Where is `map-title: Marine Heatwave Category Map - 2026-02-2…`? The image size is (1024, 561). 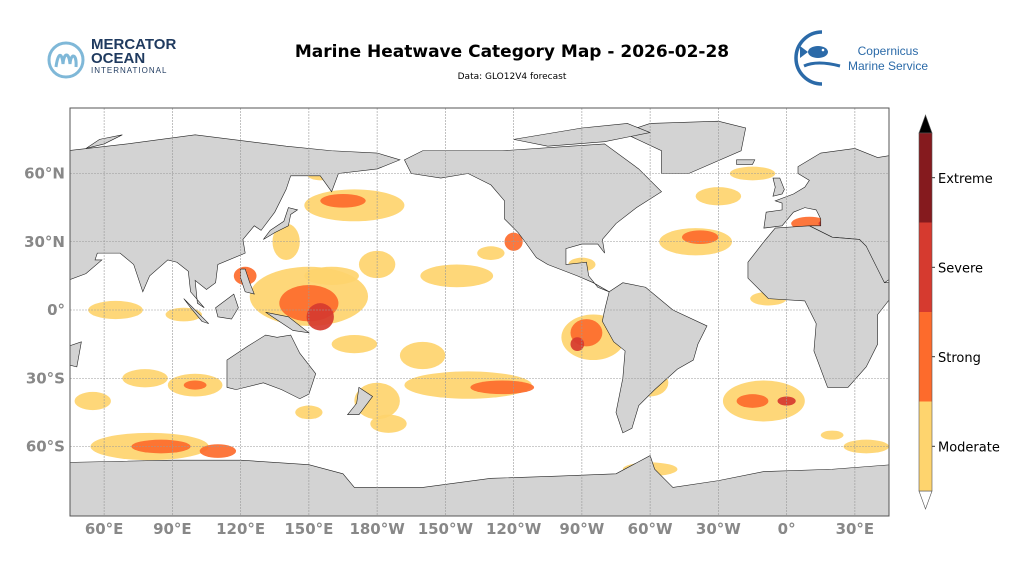
map-title: Marine Heatwave Category Map - 2026-02-2… is located at coordinates (512, 52).